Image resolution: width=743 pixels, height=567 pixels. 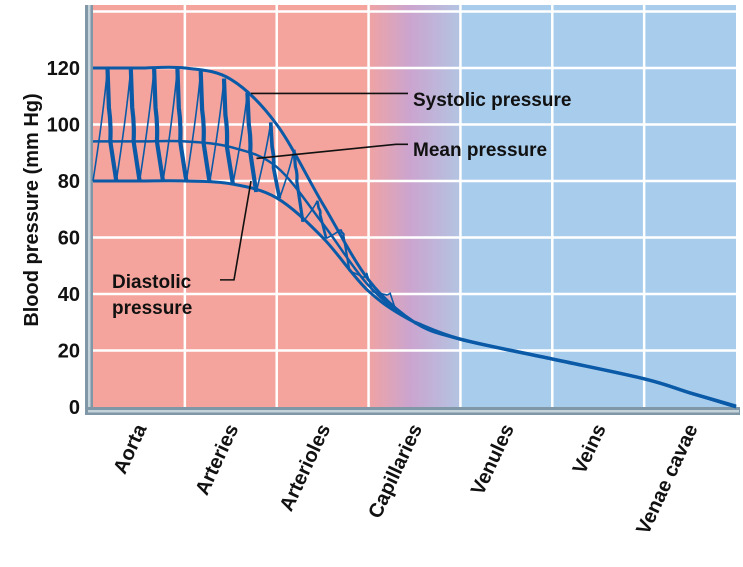 I want to click on region-capillary, so click(x=414, y=206).